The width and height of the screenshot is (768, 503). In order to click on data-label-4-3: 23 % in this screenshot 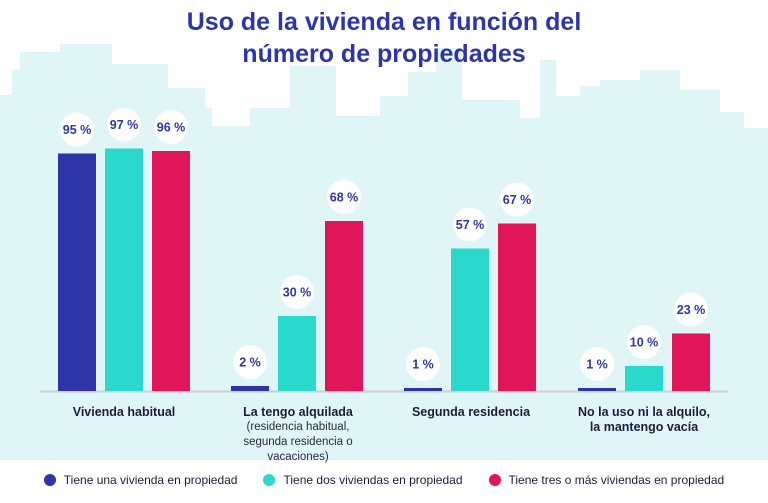, I will do `click(691, 310)`.